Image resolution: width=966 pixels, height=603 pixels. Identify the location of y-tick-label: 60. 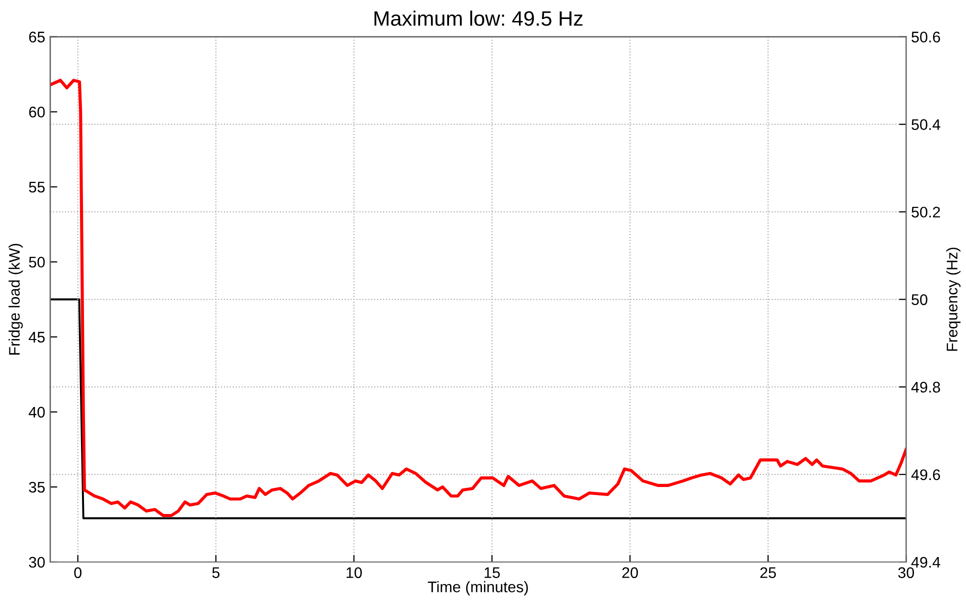
(37, 112).